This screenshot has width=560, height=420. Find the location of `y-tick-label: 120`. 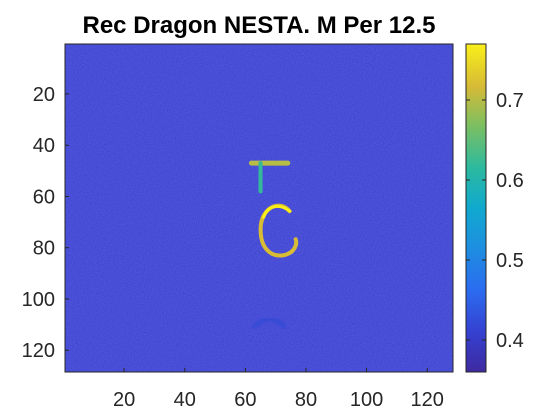

y-tick-label: 120 is located at coordinates (38, 351).